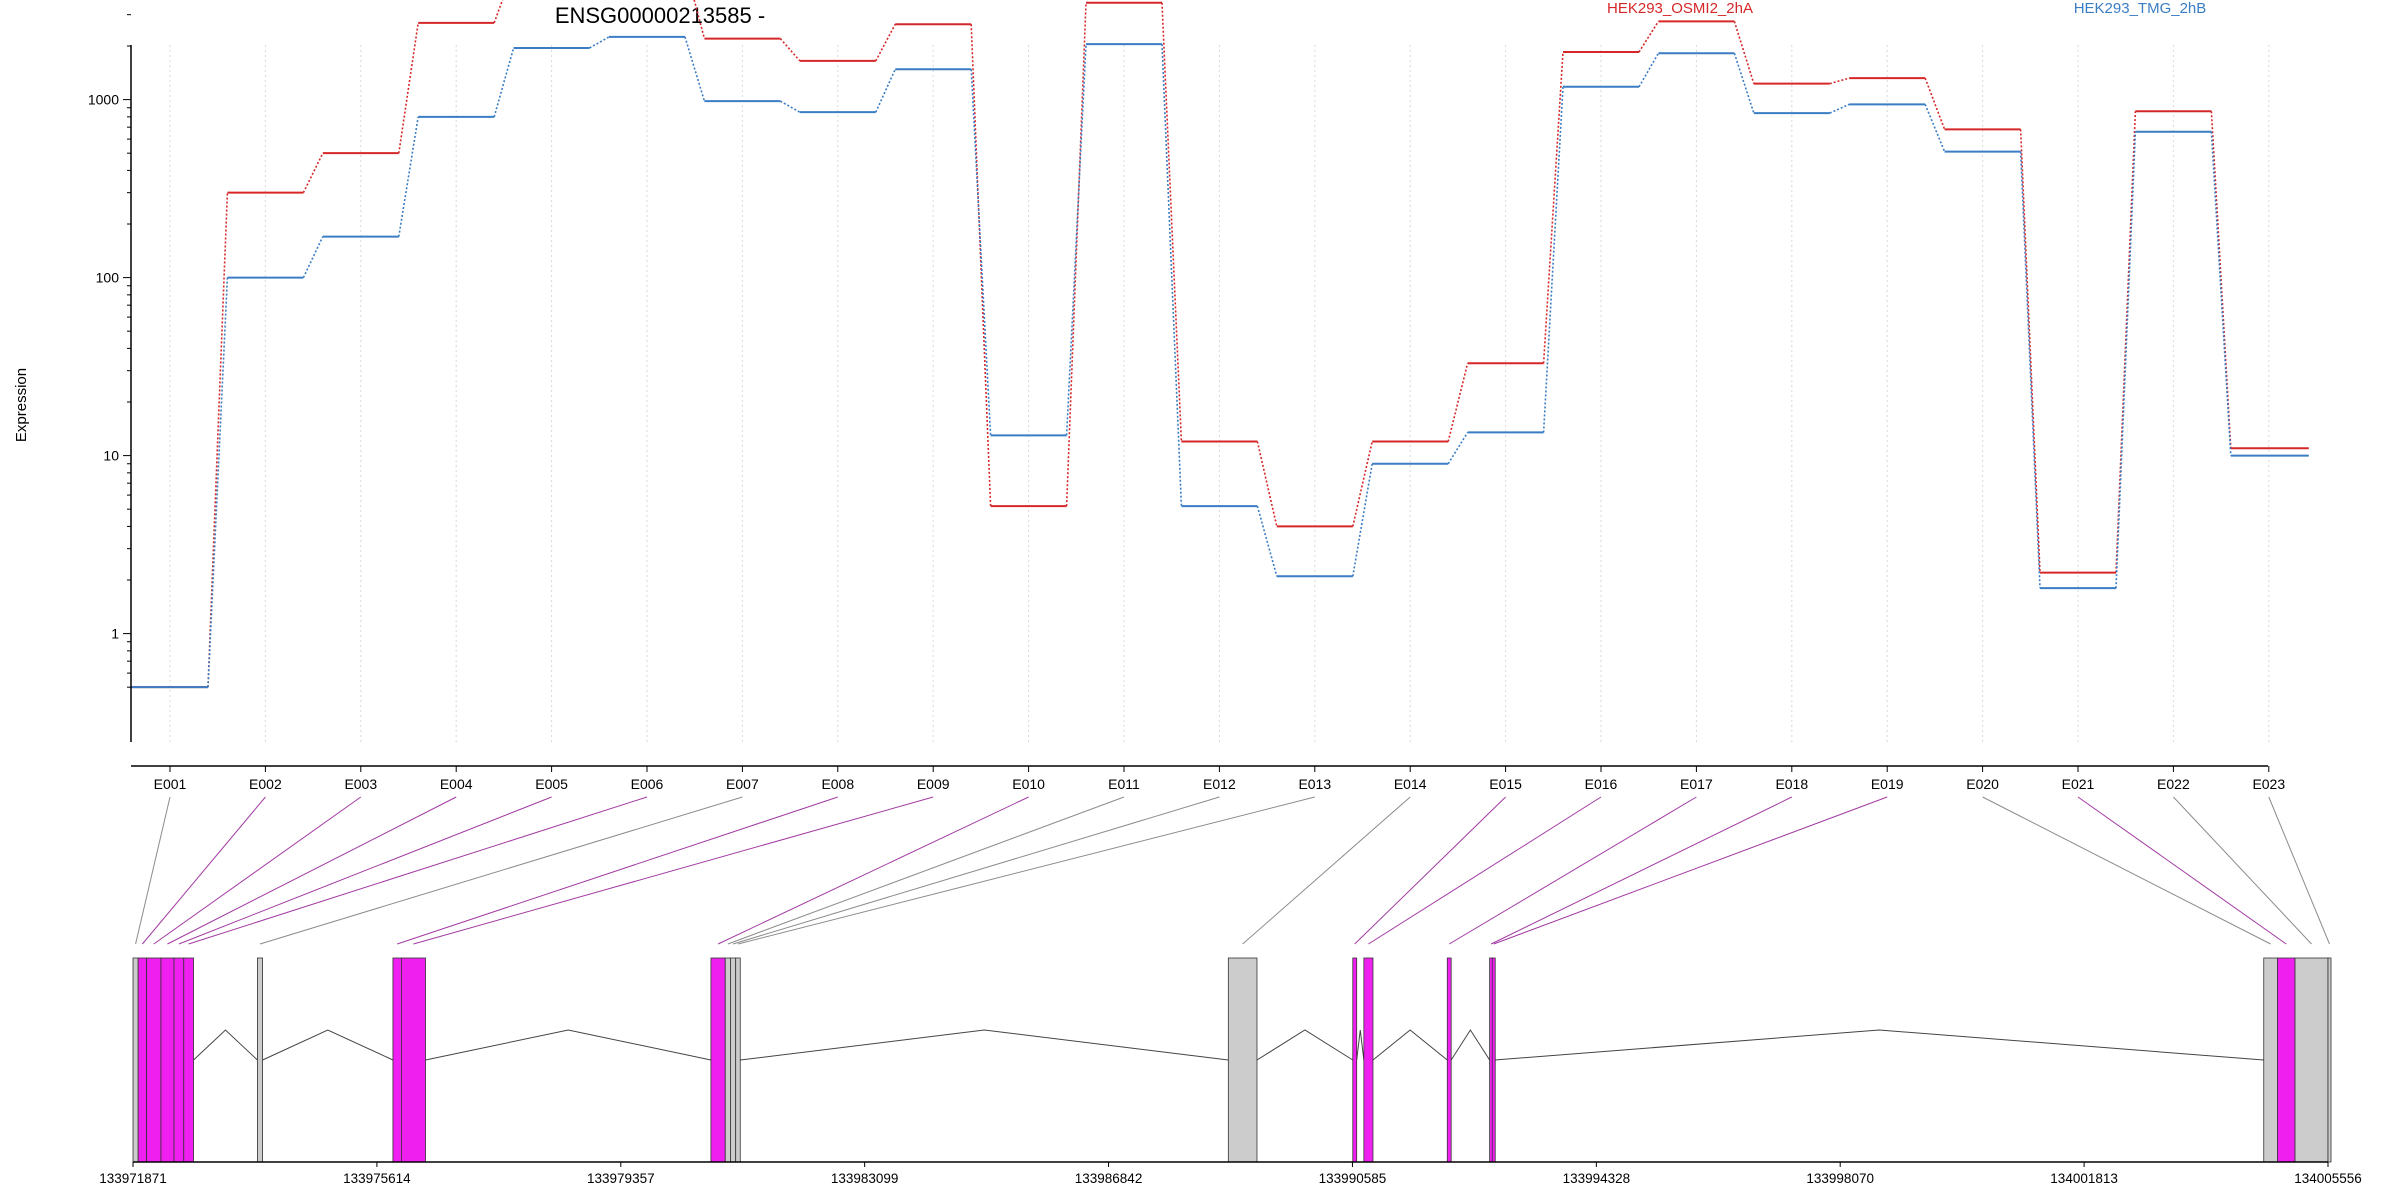 The height and width of the screenshot is (1200, 2400). I want to click on x-tick-label: E012, so click(1219, 784).